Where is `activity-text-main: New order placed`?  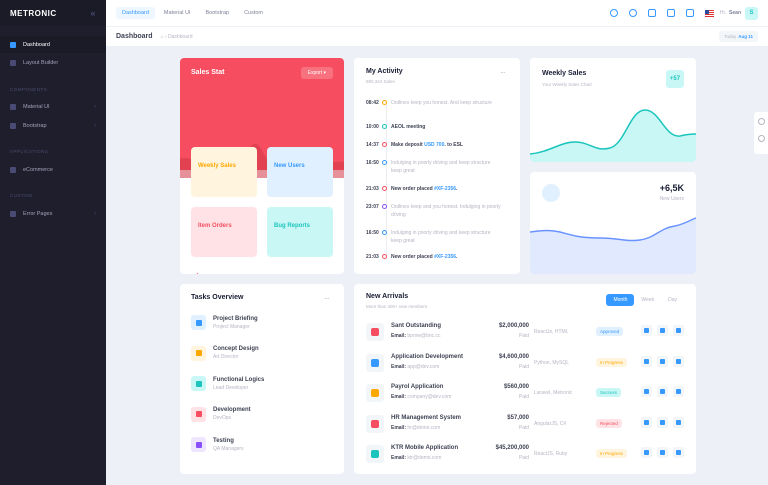 activity-text-main: New order placed is located at coordinates (413, 257).